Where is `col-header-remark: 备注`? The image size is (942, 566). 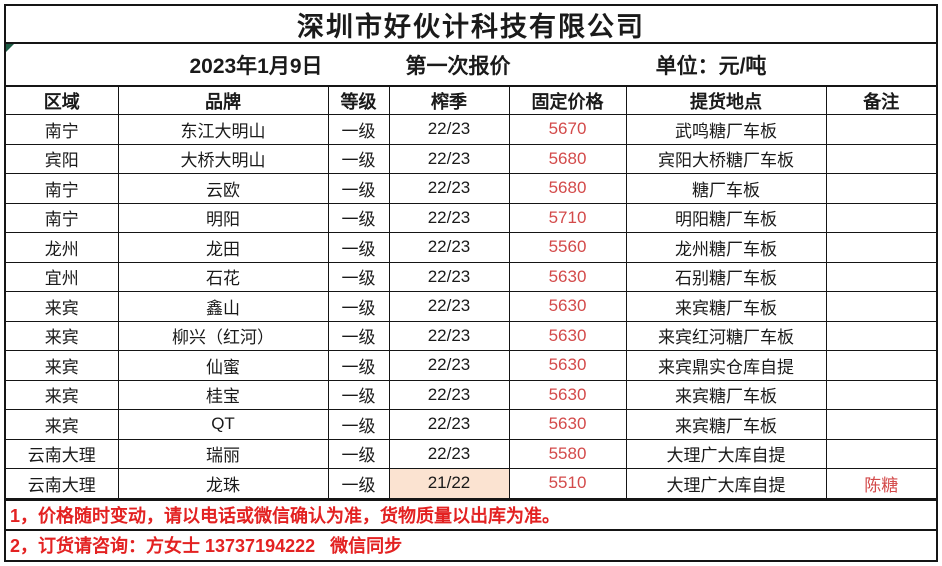
col-header-remark: 备注 is located at coordinates (880, 101).